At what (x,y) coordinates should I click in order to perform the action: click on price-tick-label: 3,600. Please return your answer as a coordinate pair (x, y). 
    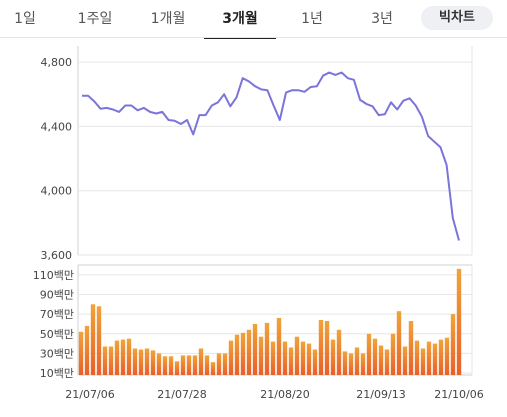
    Looking at the image, I should click on (57, 255).